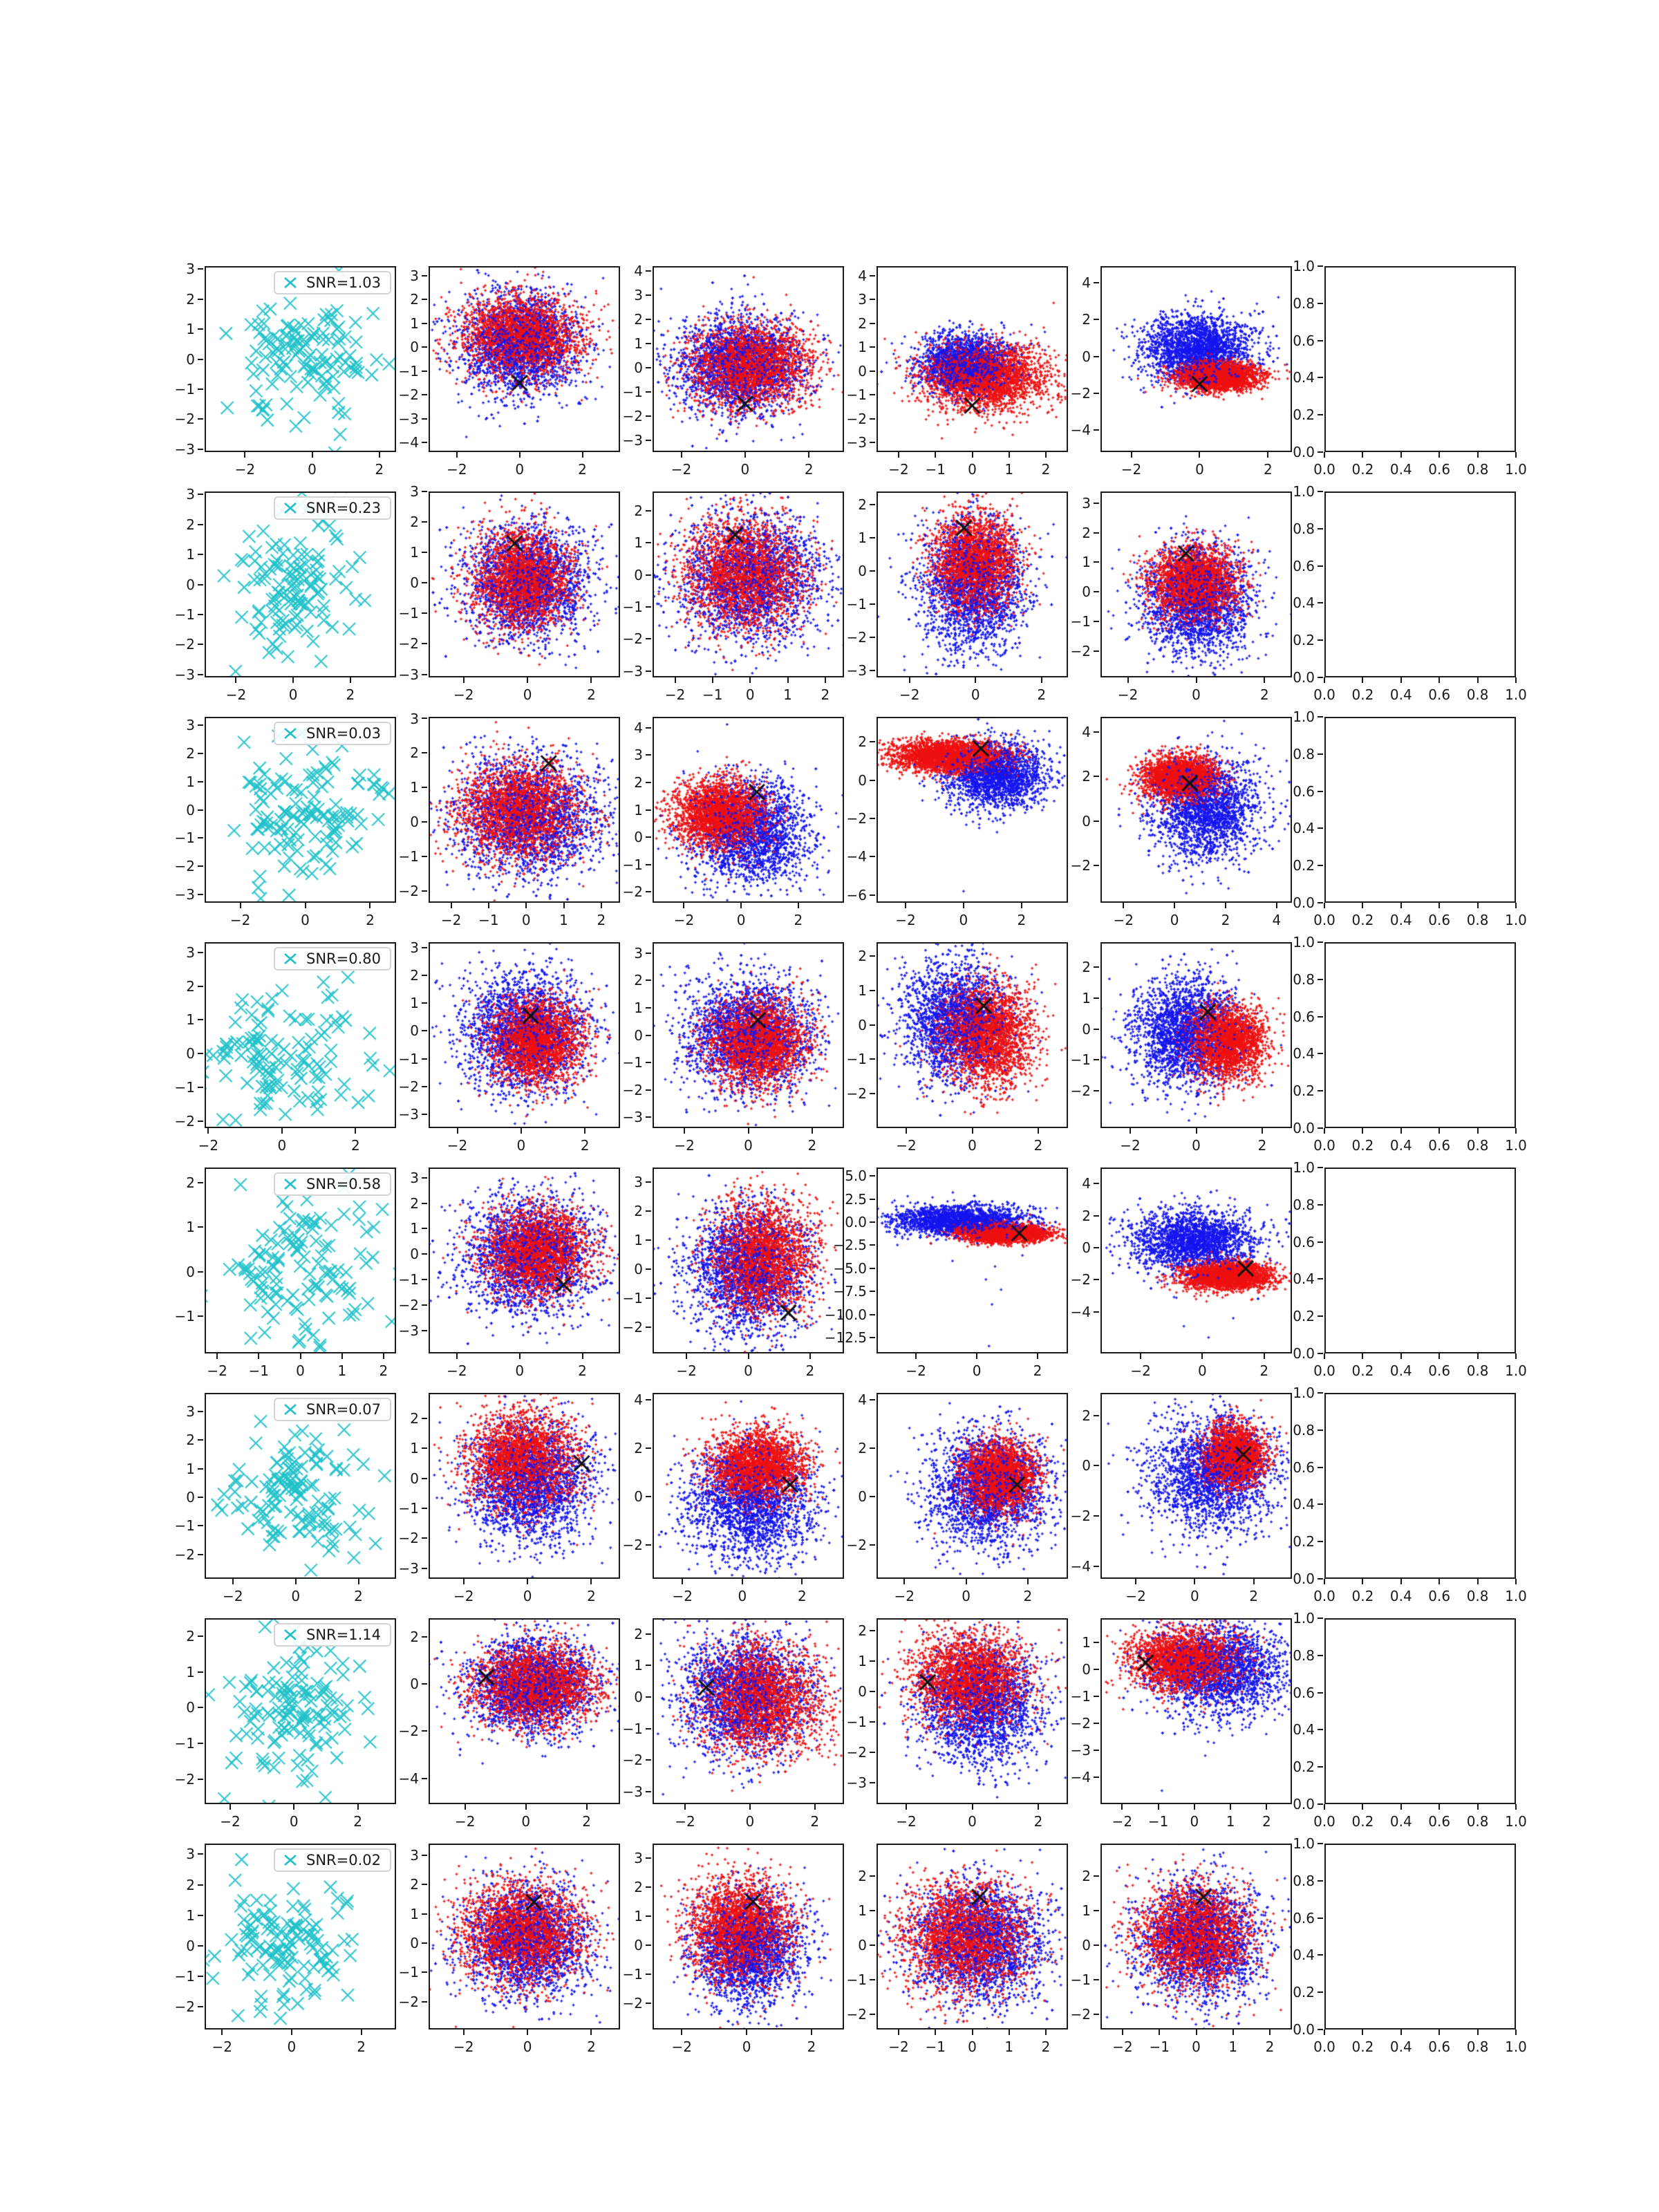 This screenshot has height=2212, width=1659. Describe the element at coordinates (1304, 1393) in the screenshot. I see `y-tick-label: 1.0` at that location.